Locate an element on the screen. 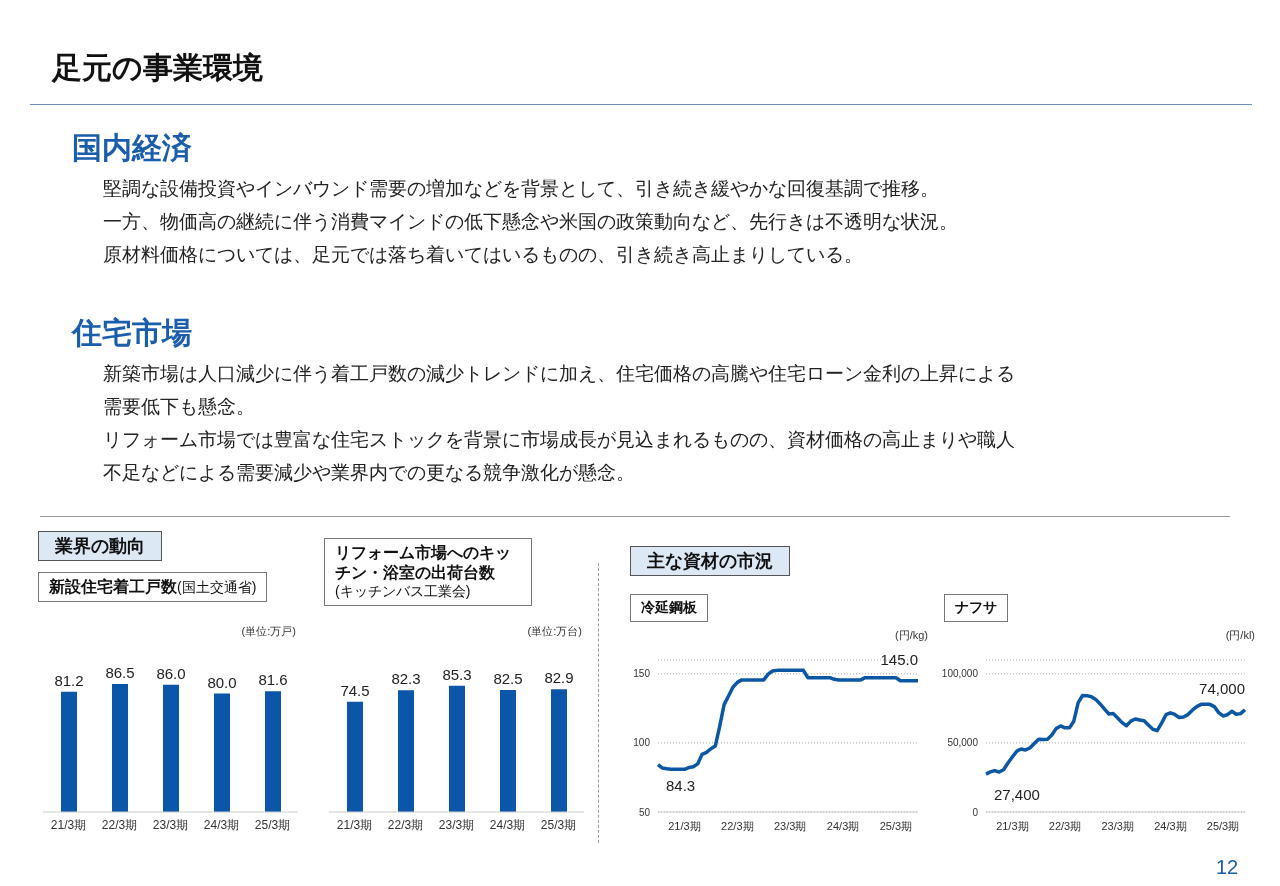 This screenshot has height=886, width=1280. y-axis-title: (単位:万台) is located at coordinates (554, 631).